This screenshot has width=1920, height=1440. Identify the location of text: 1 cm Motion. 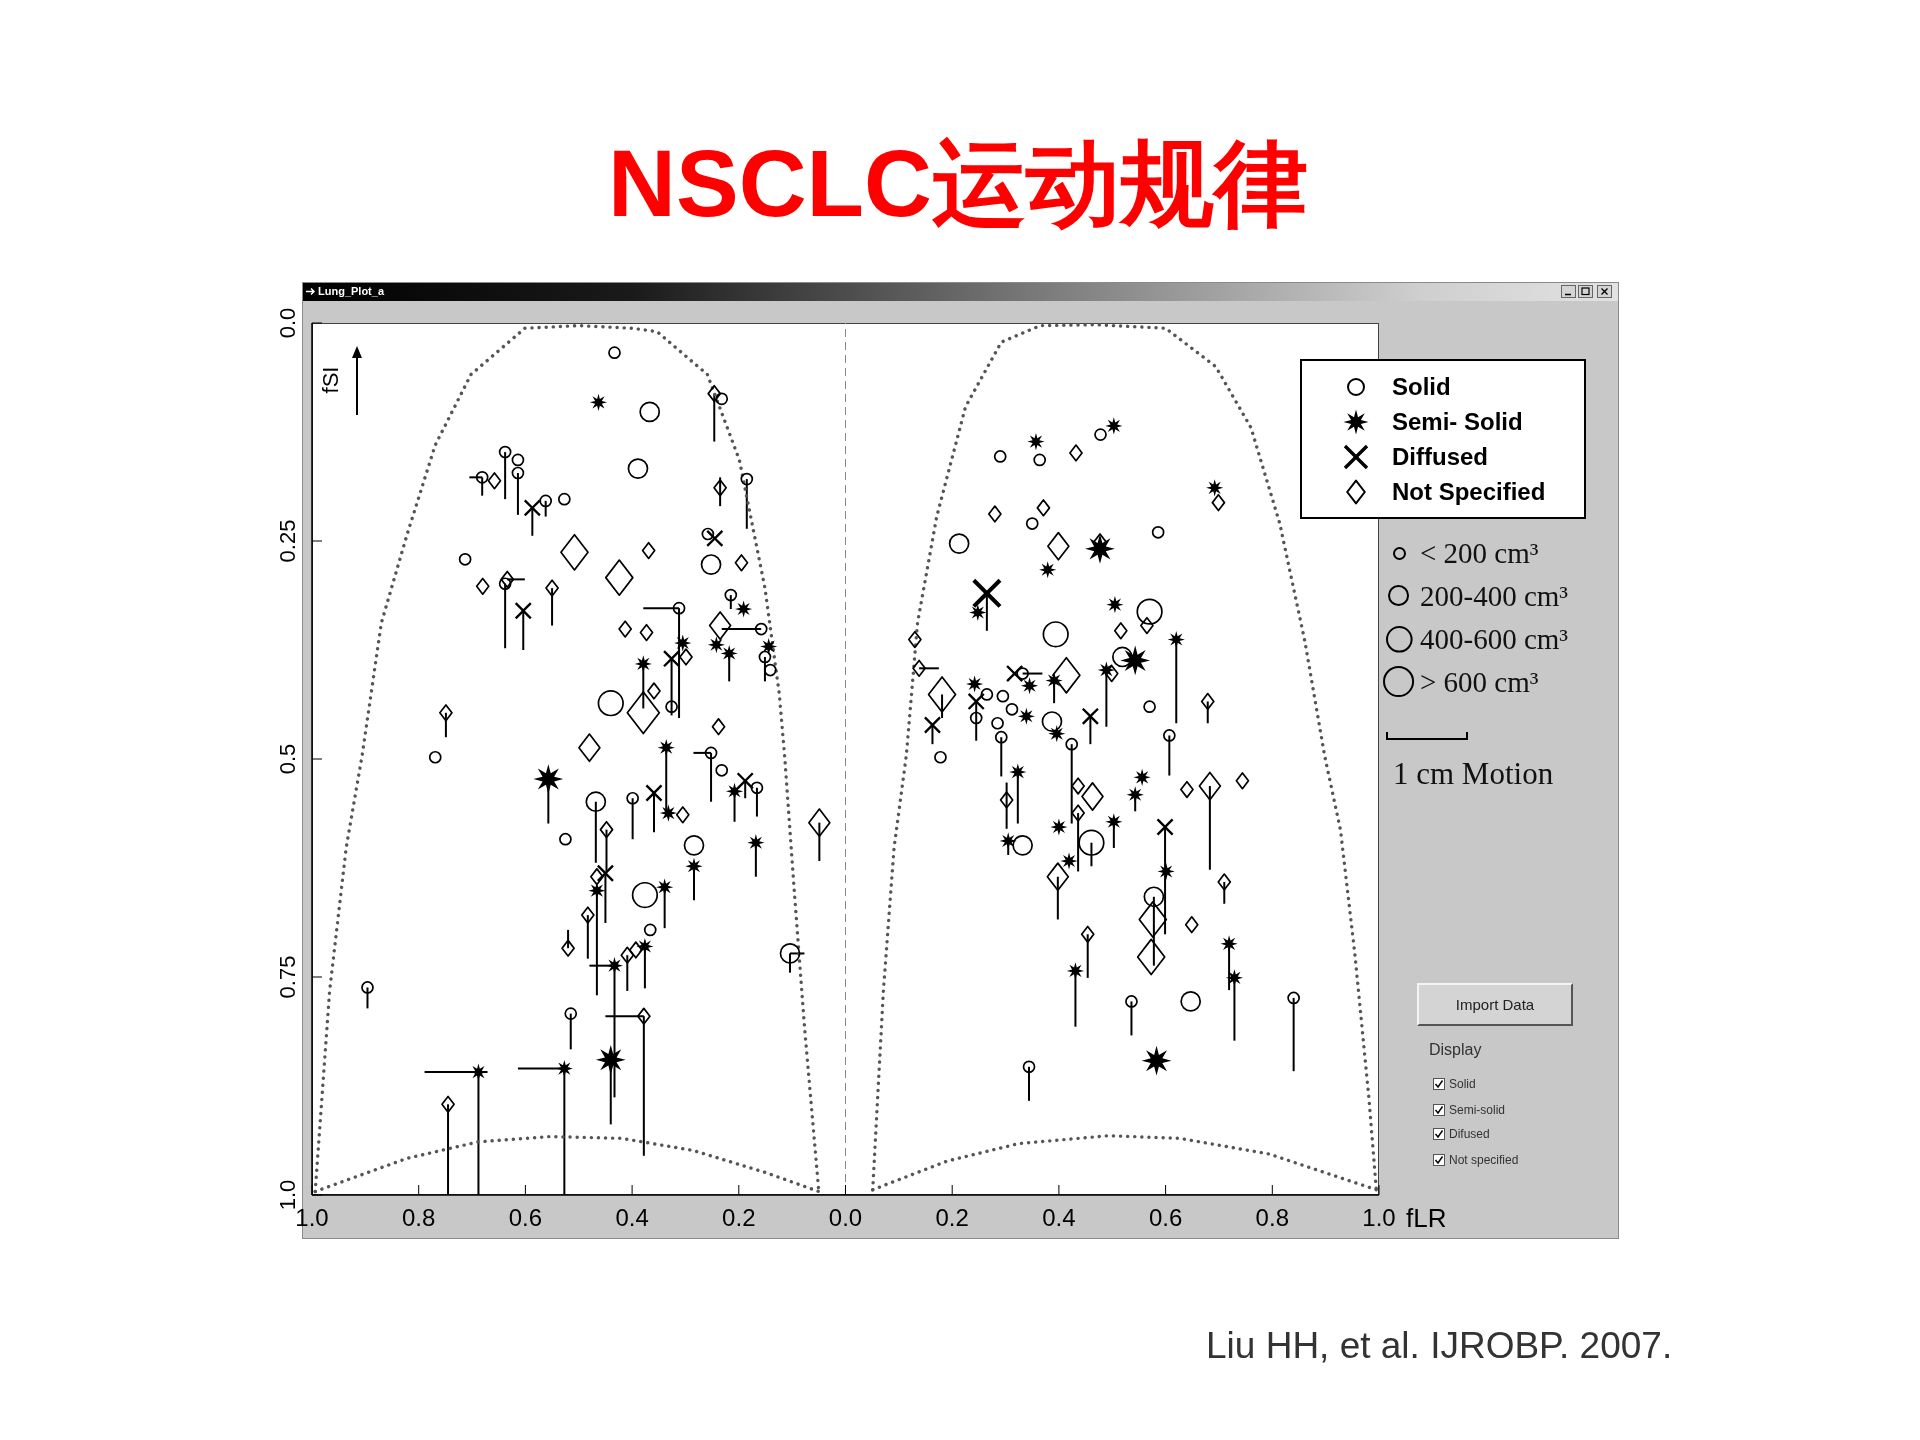
(1473, 774).